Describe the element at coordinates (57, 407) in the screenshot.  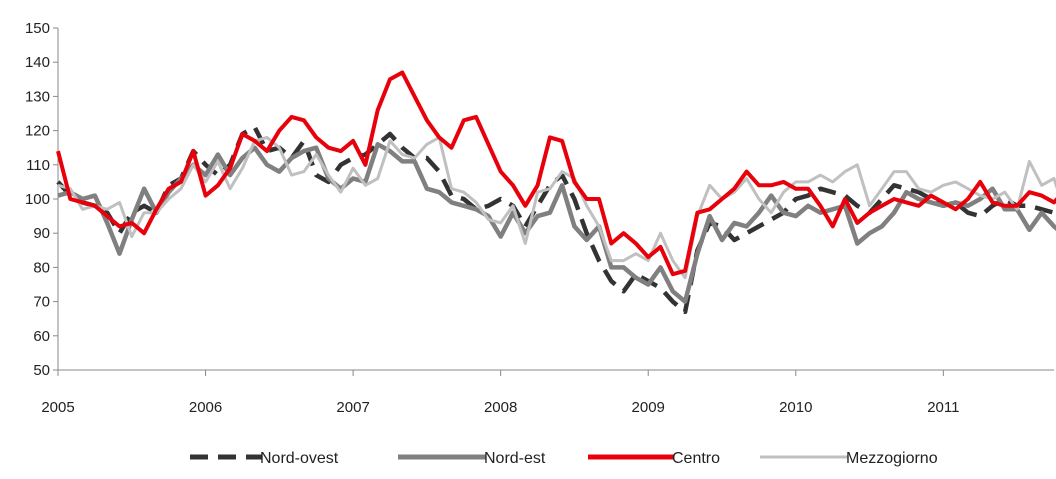
I see `x-tick-label: 2005` at that location.